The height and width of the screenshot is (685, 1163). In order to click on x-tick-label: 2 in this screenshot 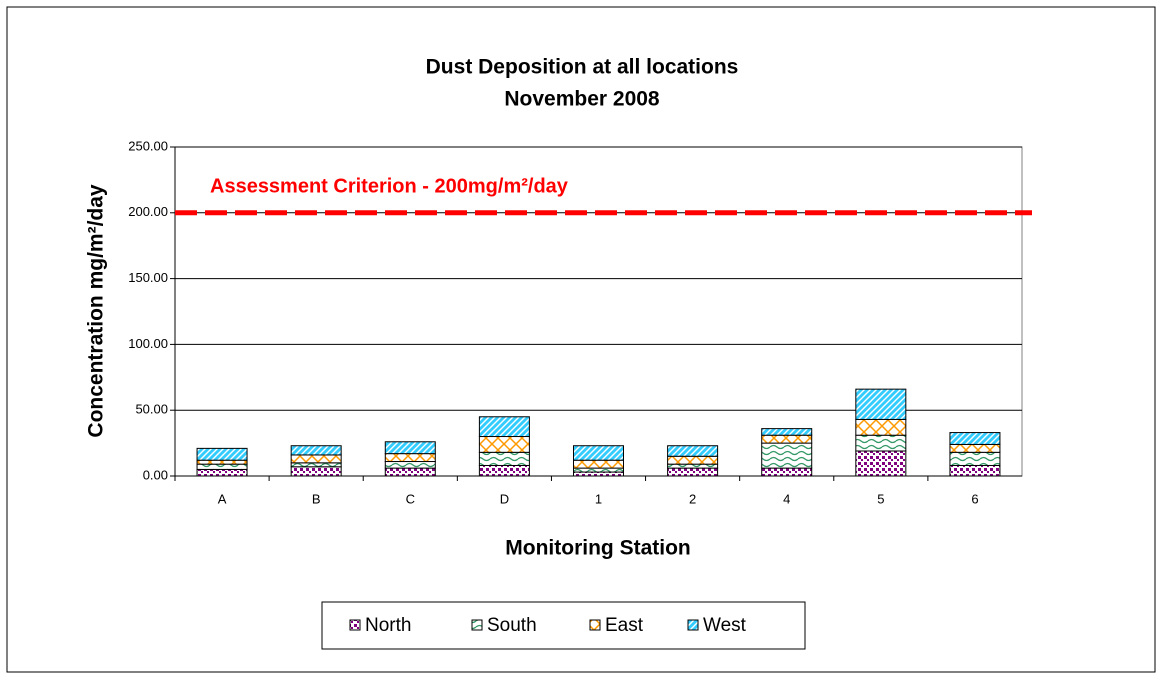, I will do `click(692, 498)`.